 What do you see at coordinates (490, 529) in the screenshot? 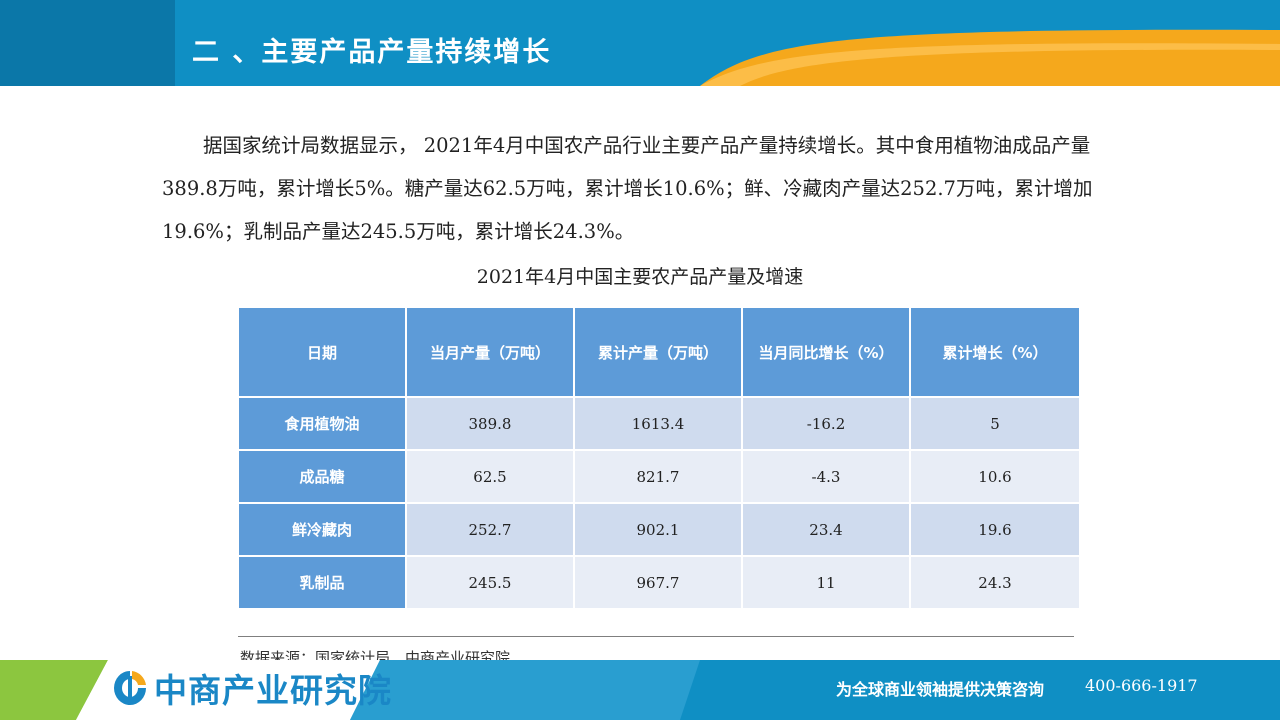
I see `table-cell: 252.7` at bounding box center [490, 529].